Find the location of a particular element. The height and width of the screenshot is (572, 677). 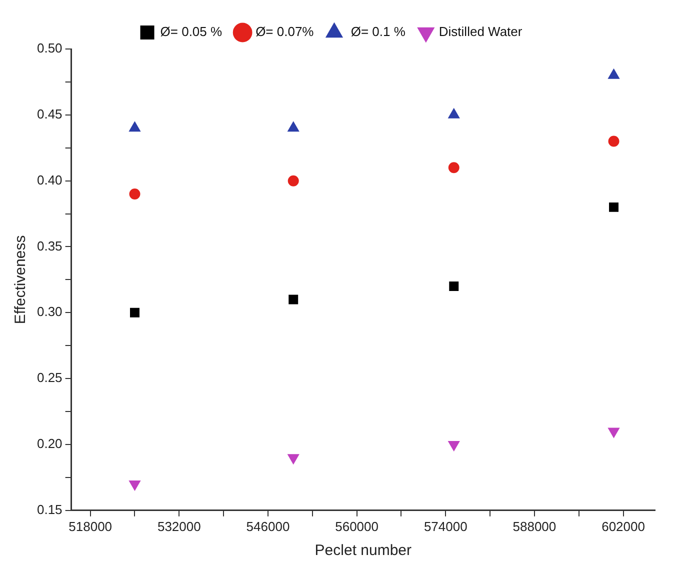

y-tick-label: 0.15 is located at coordinates (49, 509).